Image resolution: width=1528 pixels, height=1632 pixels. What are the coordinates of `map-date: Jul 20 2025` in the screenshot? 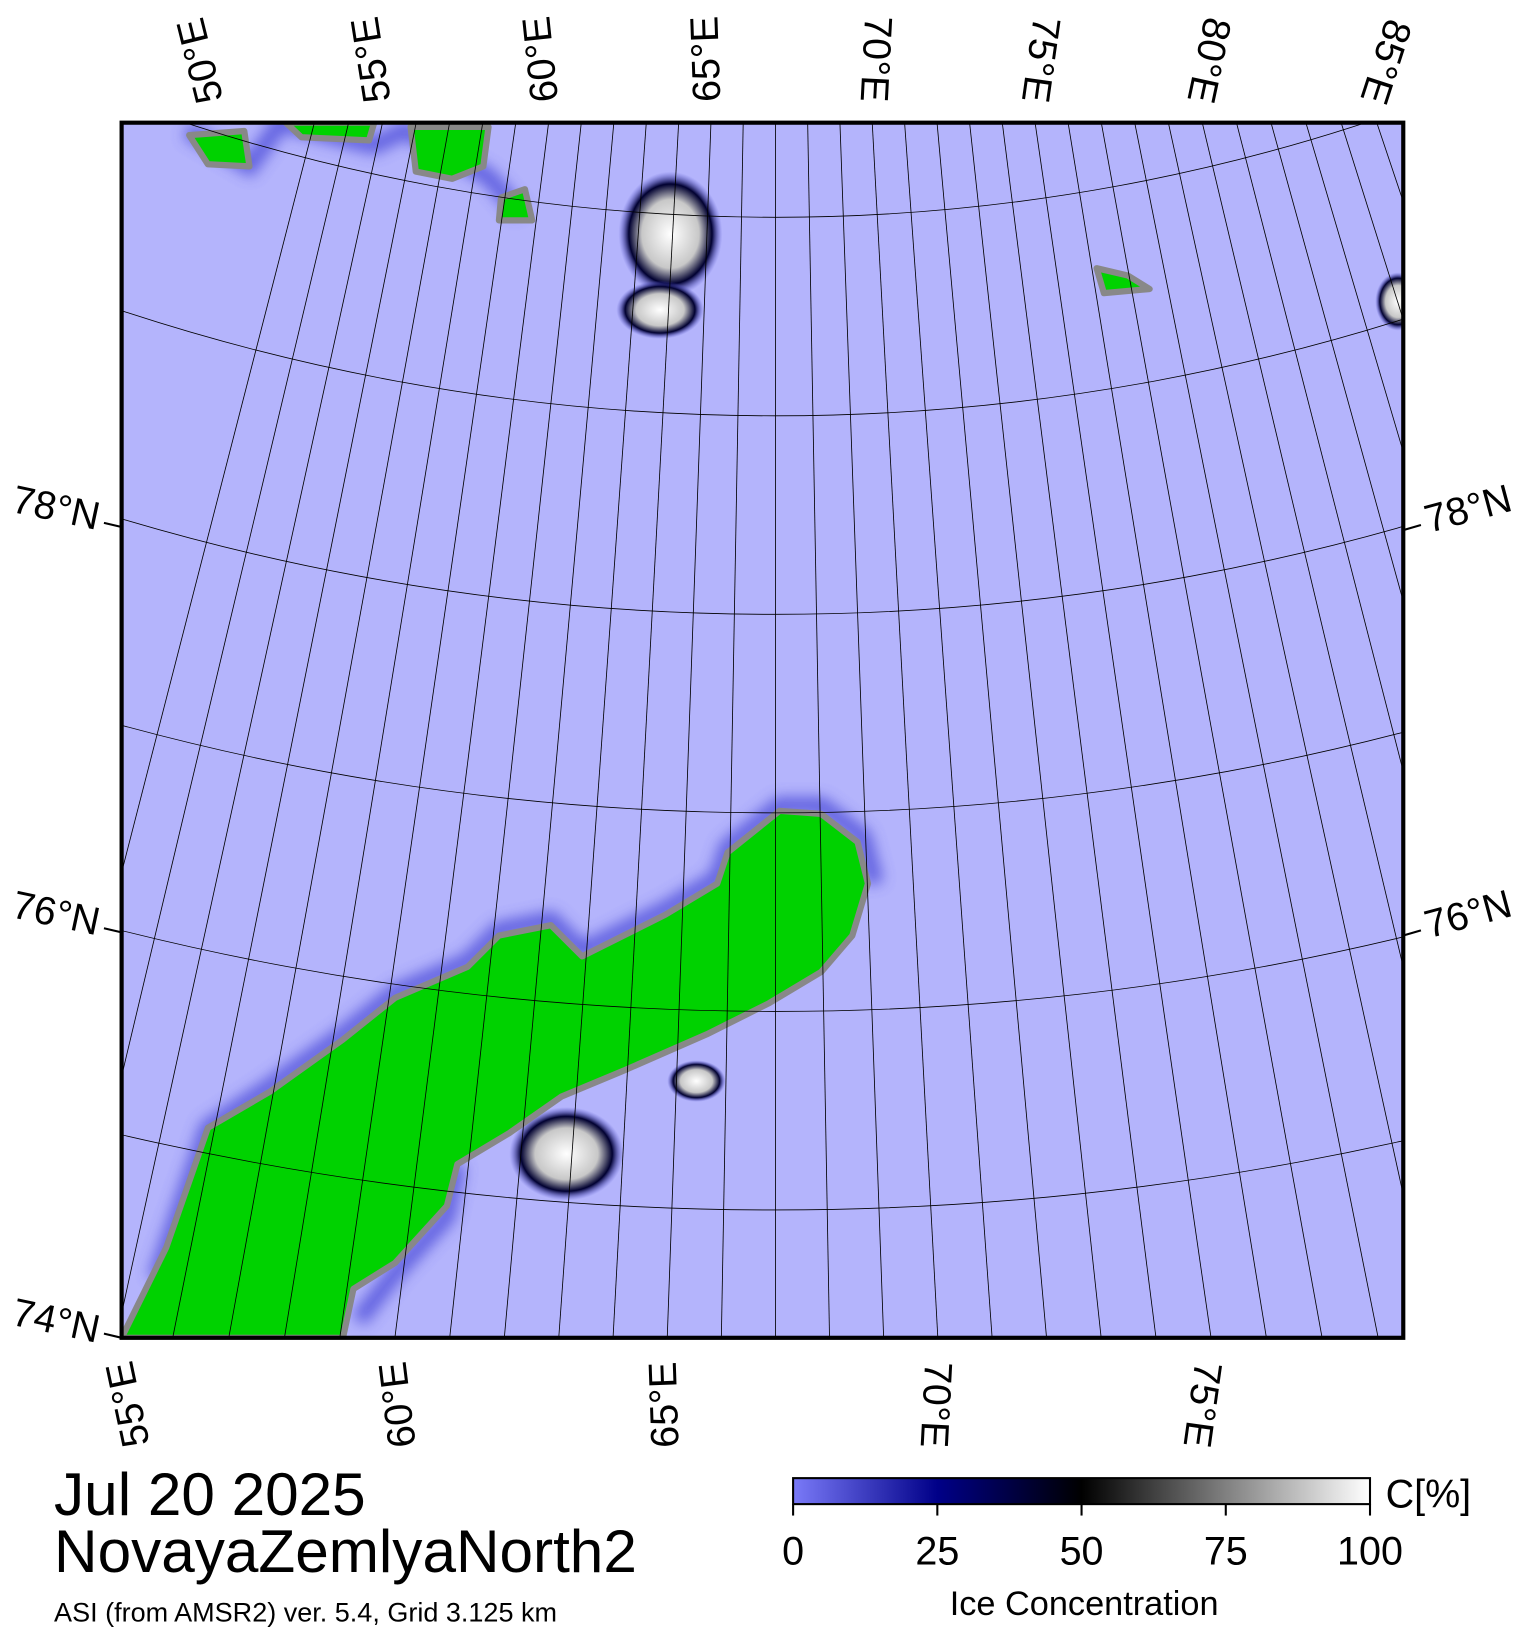 It's located at (210, 1494).